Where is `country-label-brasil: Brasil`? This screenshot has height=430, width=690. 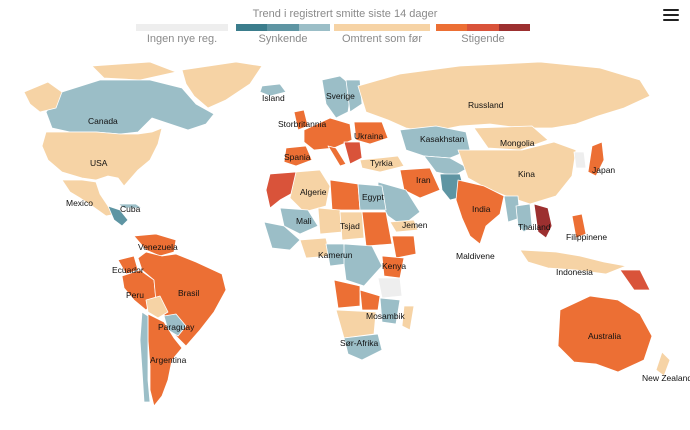
country-label-brasil: Brasil is located at coordinates (188, 293).